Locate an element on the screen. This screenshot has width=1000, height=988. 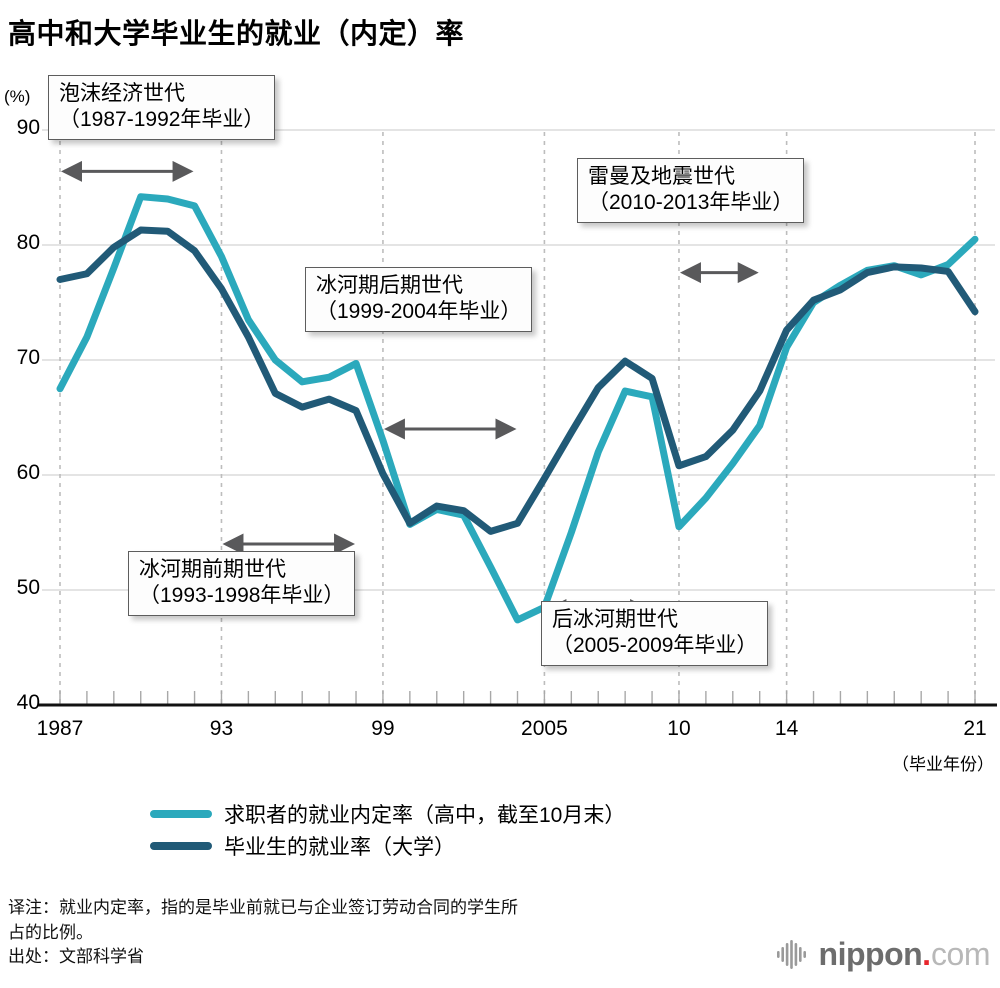
y-axis-tick-label: 80 is located at coordinates (28, 242).